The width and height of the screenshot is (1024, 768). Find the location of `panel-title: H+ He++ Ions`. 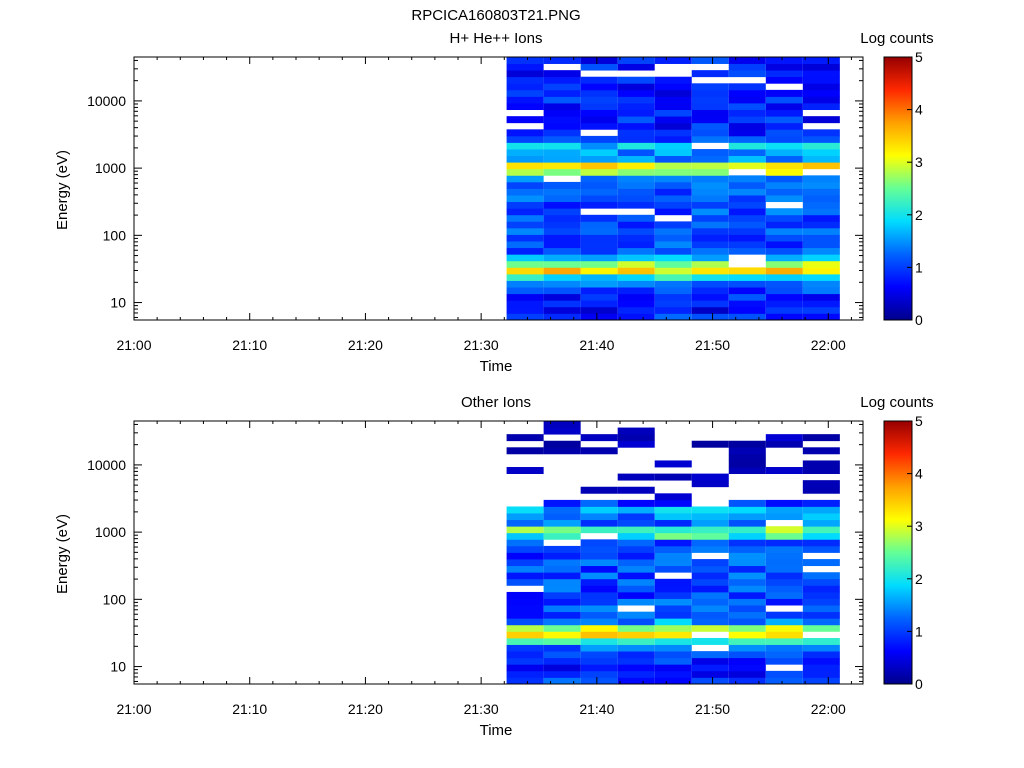

panel-title: H+ He++ Ions is located at coordinates (496, 38).